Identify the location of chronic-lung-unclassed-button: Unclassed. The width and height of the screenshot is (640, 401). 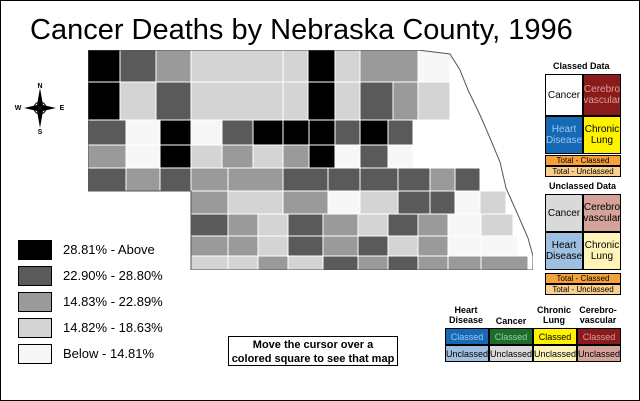
(555, 353).